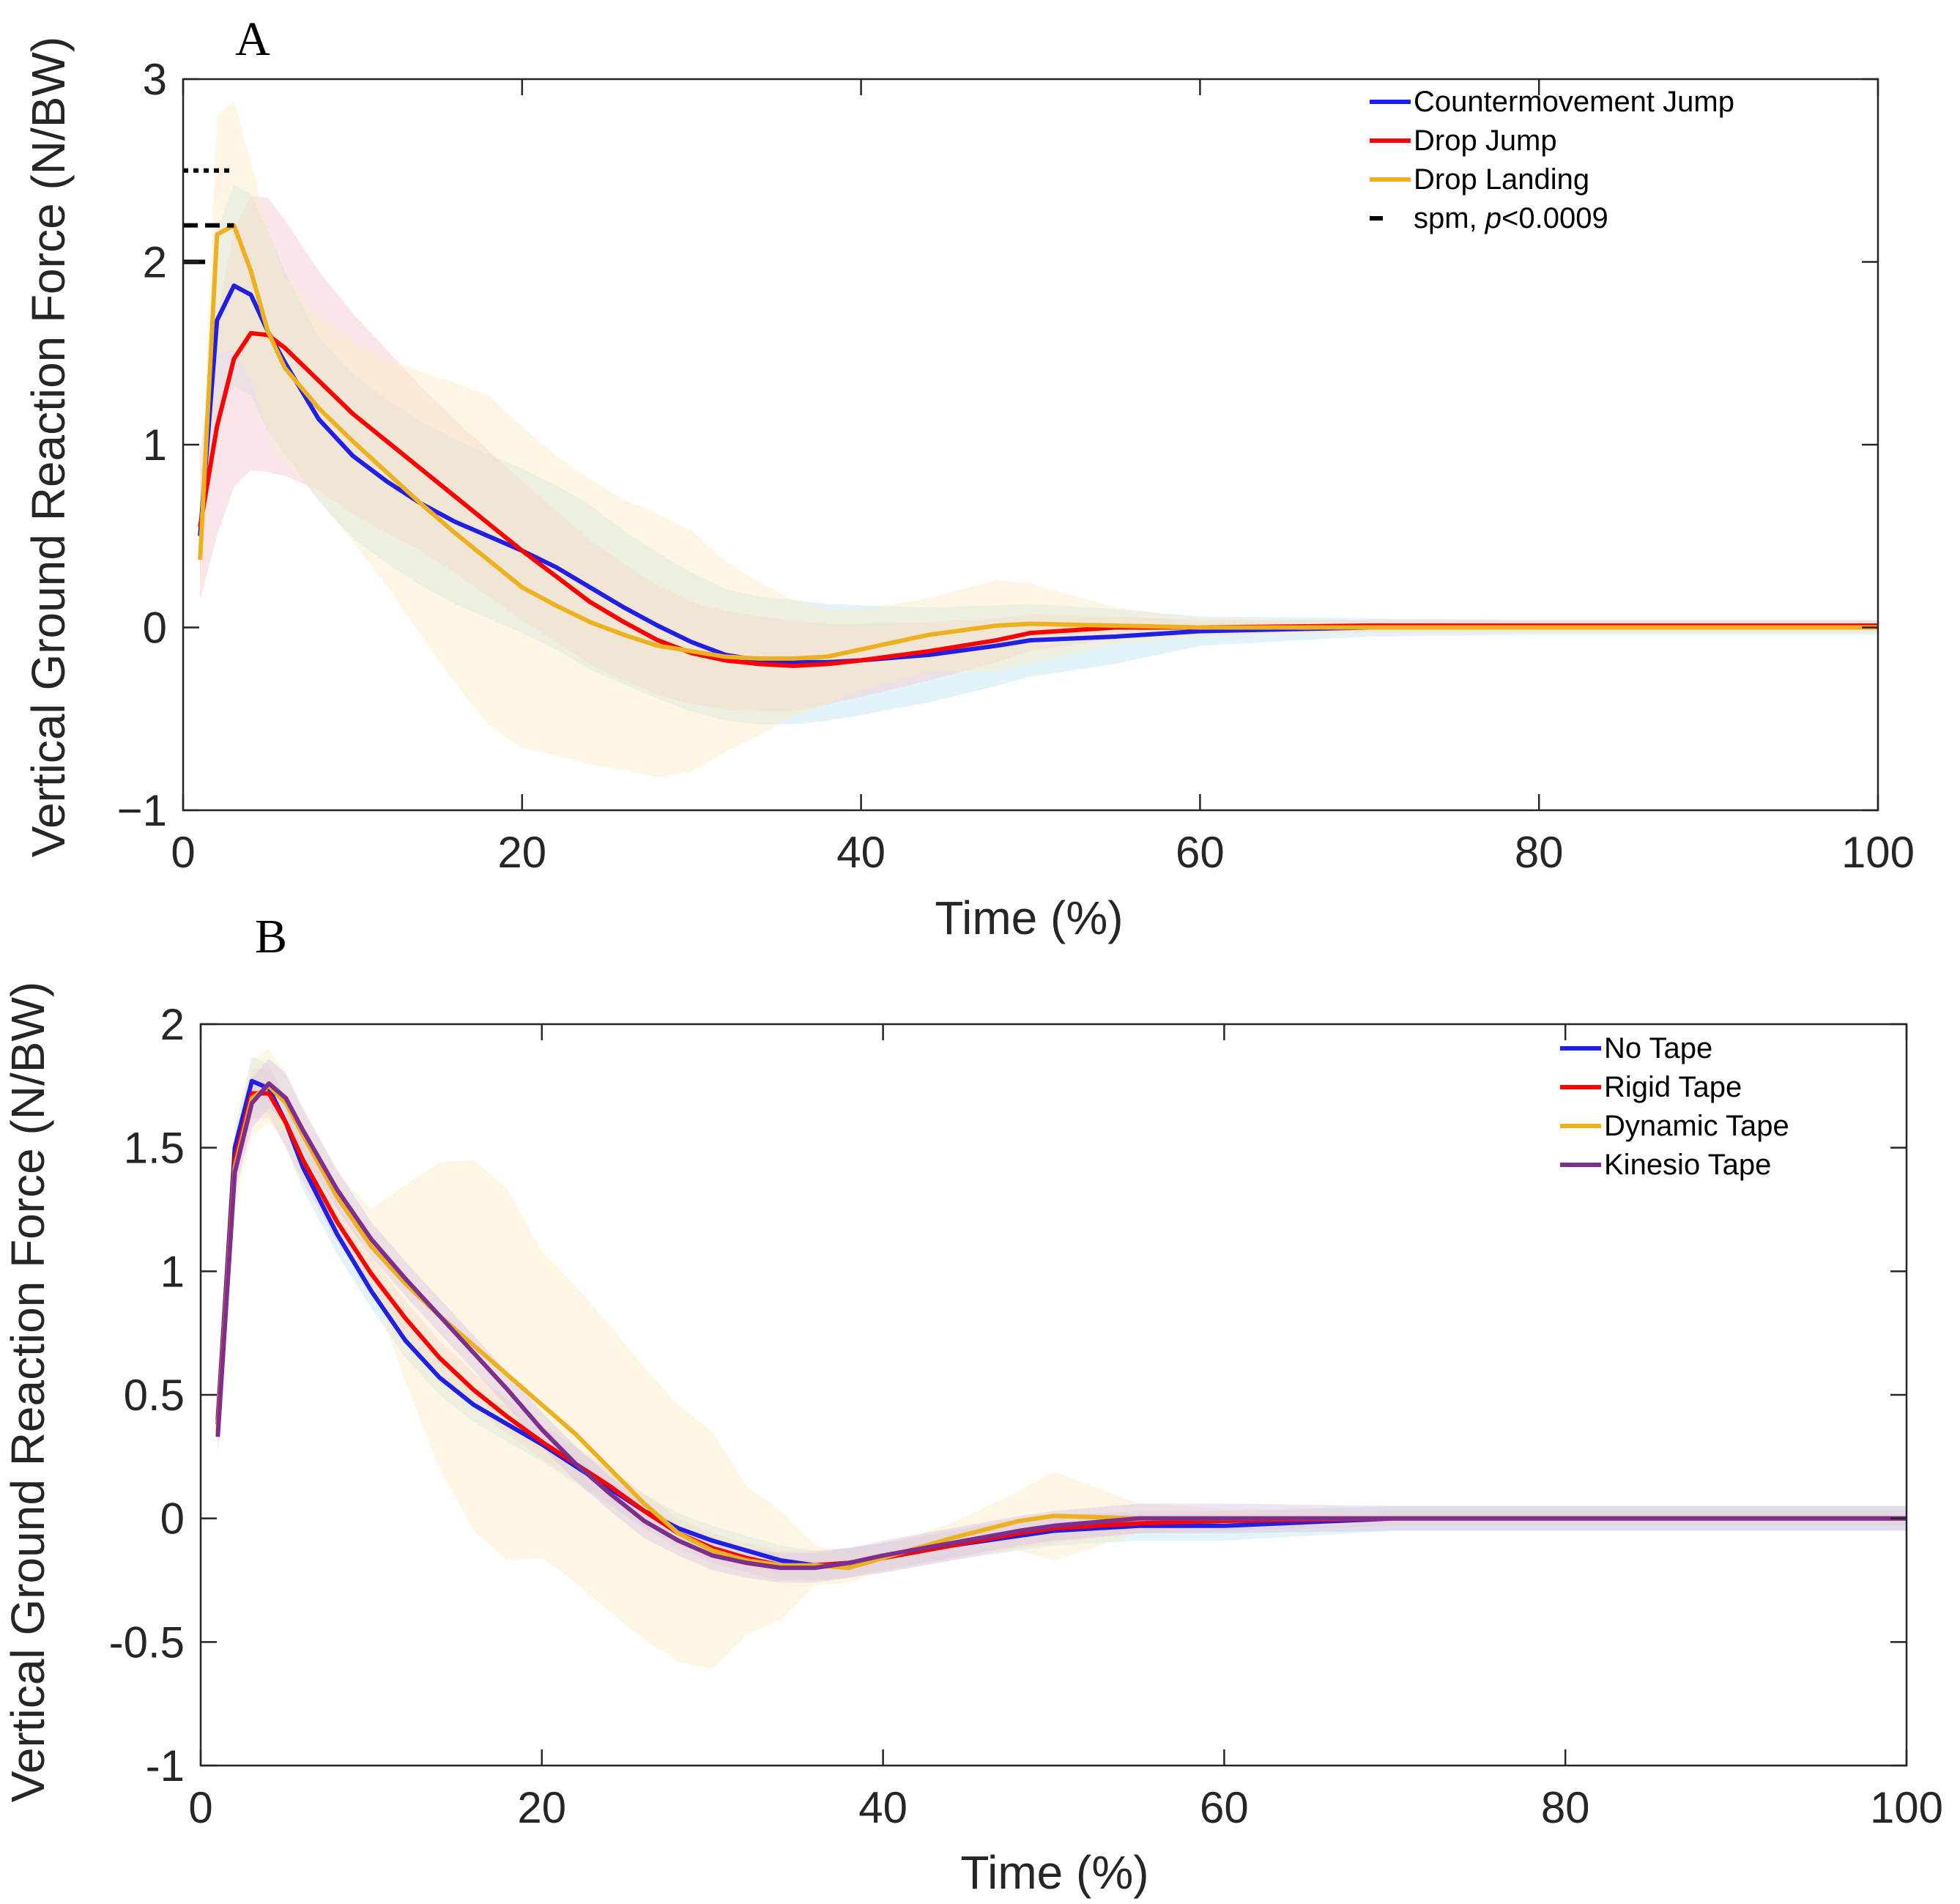  What do you see at coordinates (165, 1765) in the screenshot?
I see `y-tick-label: -1` at bounding box center [165, 1765].